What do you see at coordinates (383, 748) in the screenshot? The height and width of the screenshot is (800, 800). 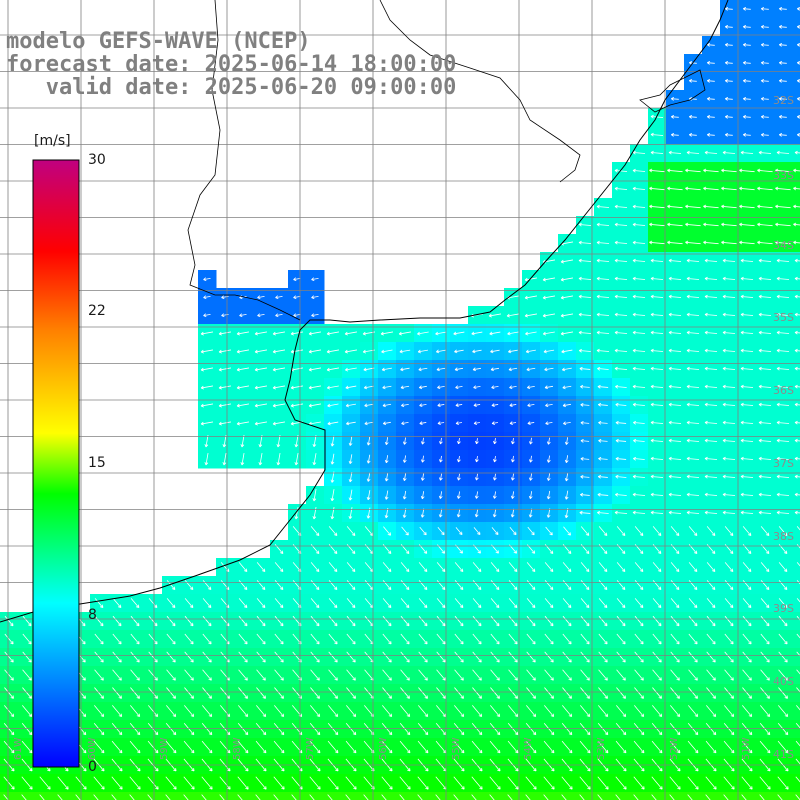 I see `lon-label: 56W` at bounding box center [383, 748].